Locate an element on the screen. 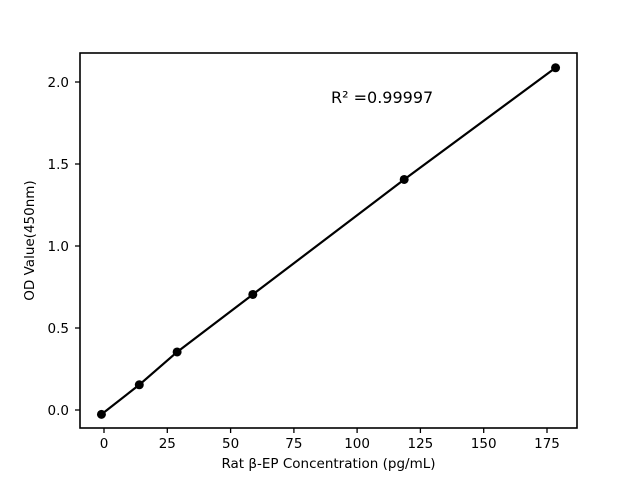 Image resolution: width=640 pixels, height=480 pixels. x-axis-title: Rat β-EP Concentration (pg/mL) is located at coordinates (328, 464).